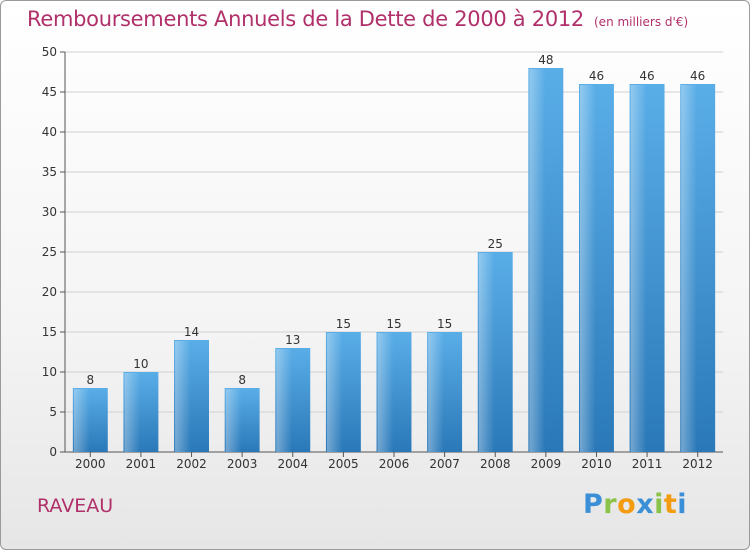  Describe the element at coordinates (444, 464) in the screenshot. I see `x-tick-label: 2007` at that location.